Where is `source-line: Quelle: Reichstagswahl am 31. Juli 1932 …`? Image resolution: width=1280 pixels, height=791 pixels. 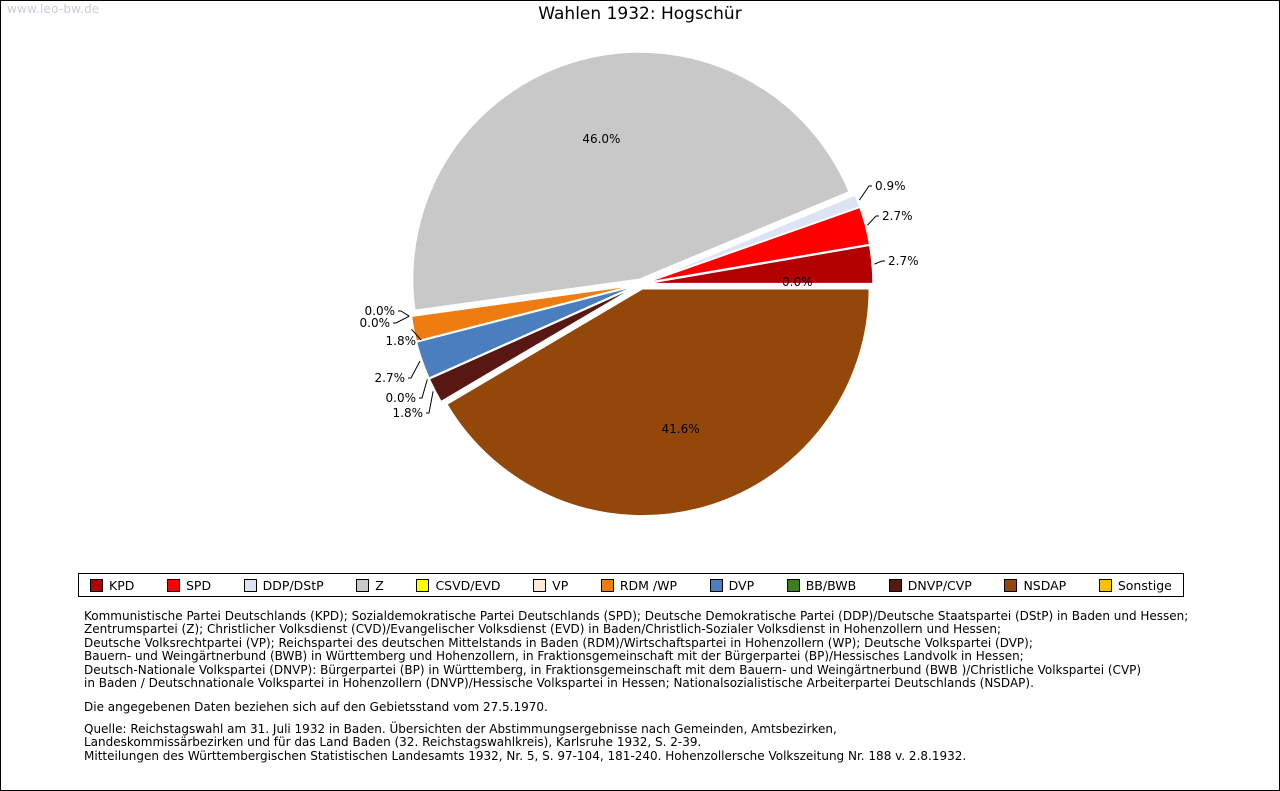 source-line: Quelle: Reichstagswahl am 31. Juli 1932 … is located at coordinates (460, 729).